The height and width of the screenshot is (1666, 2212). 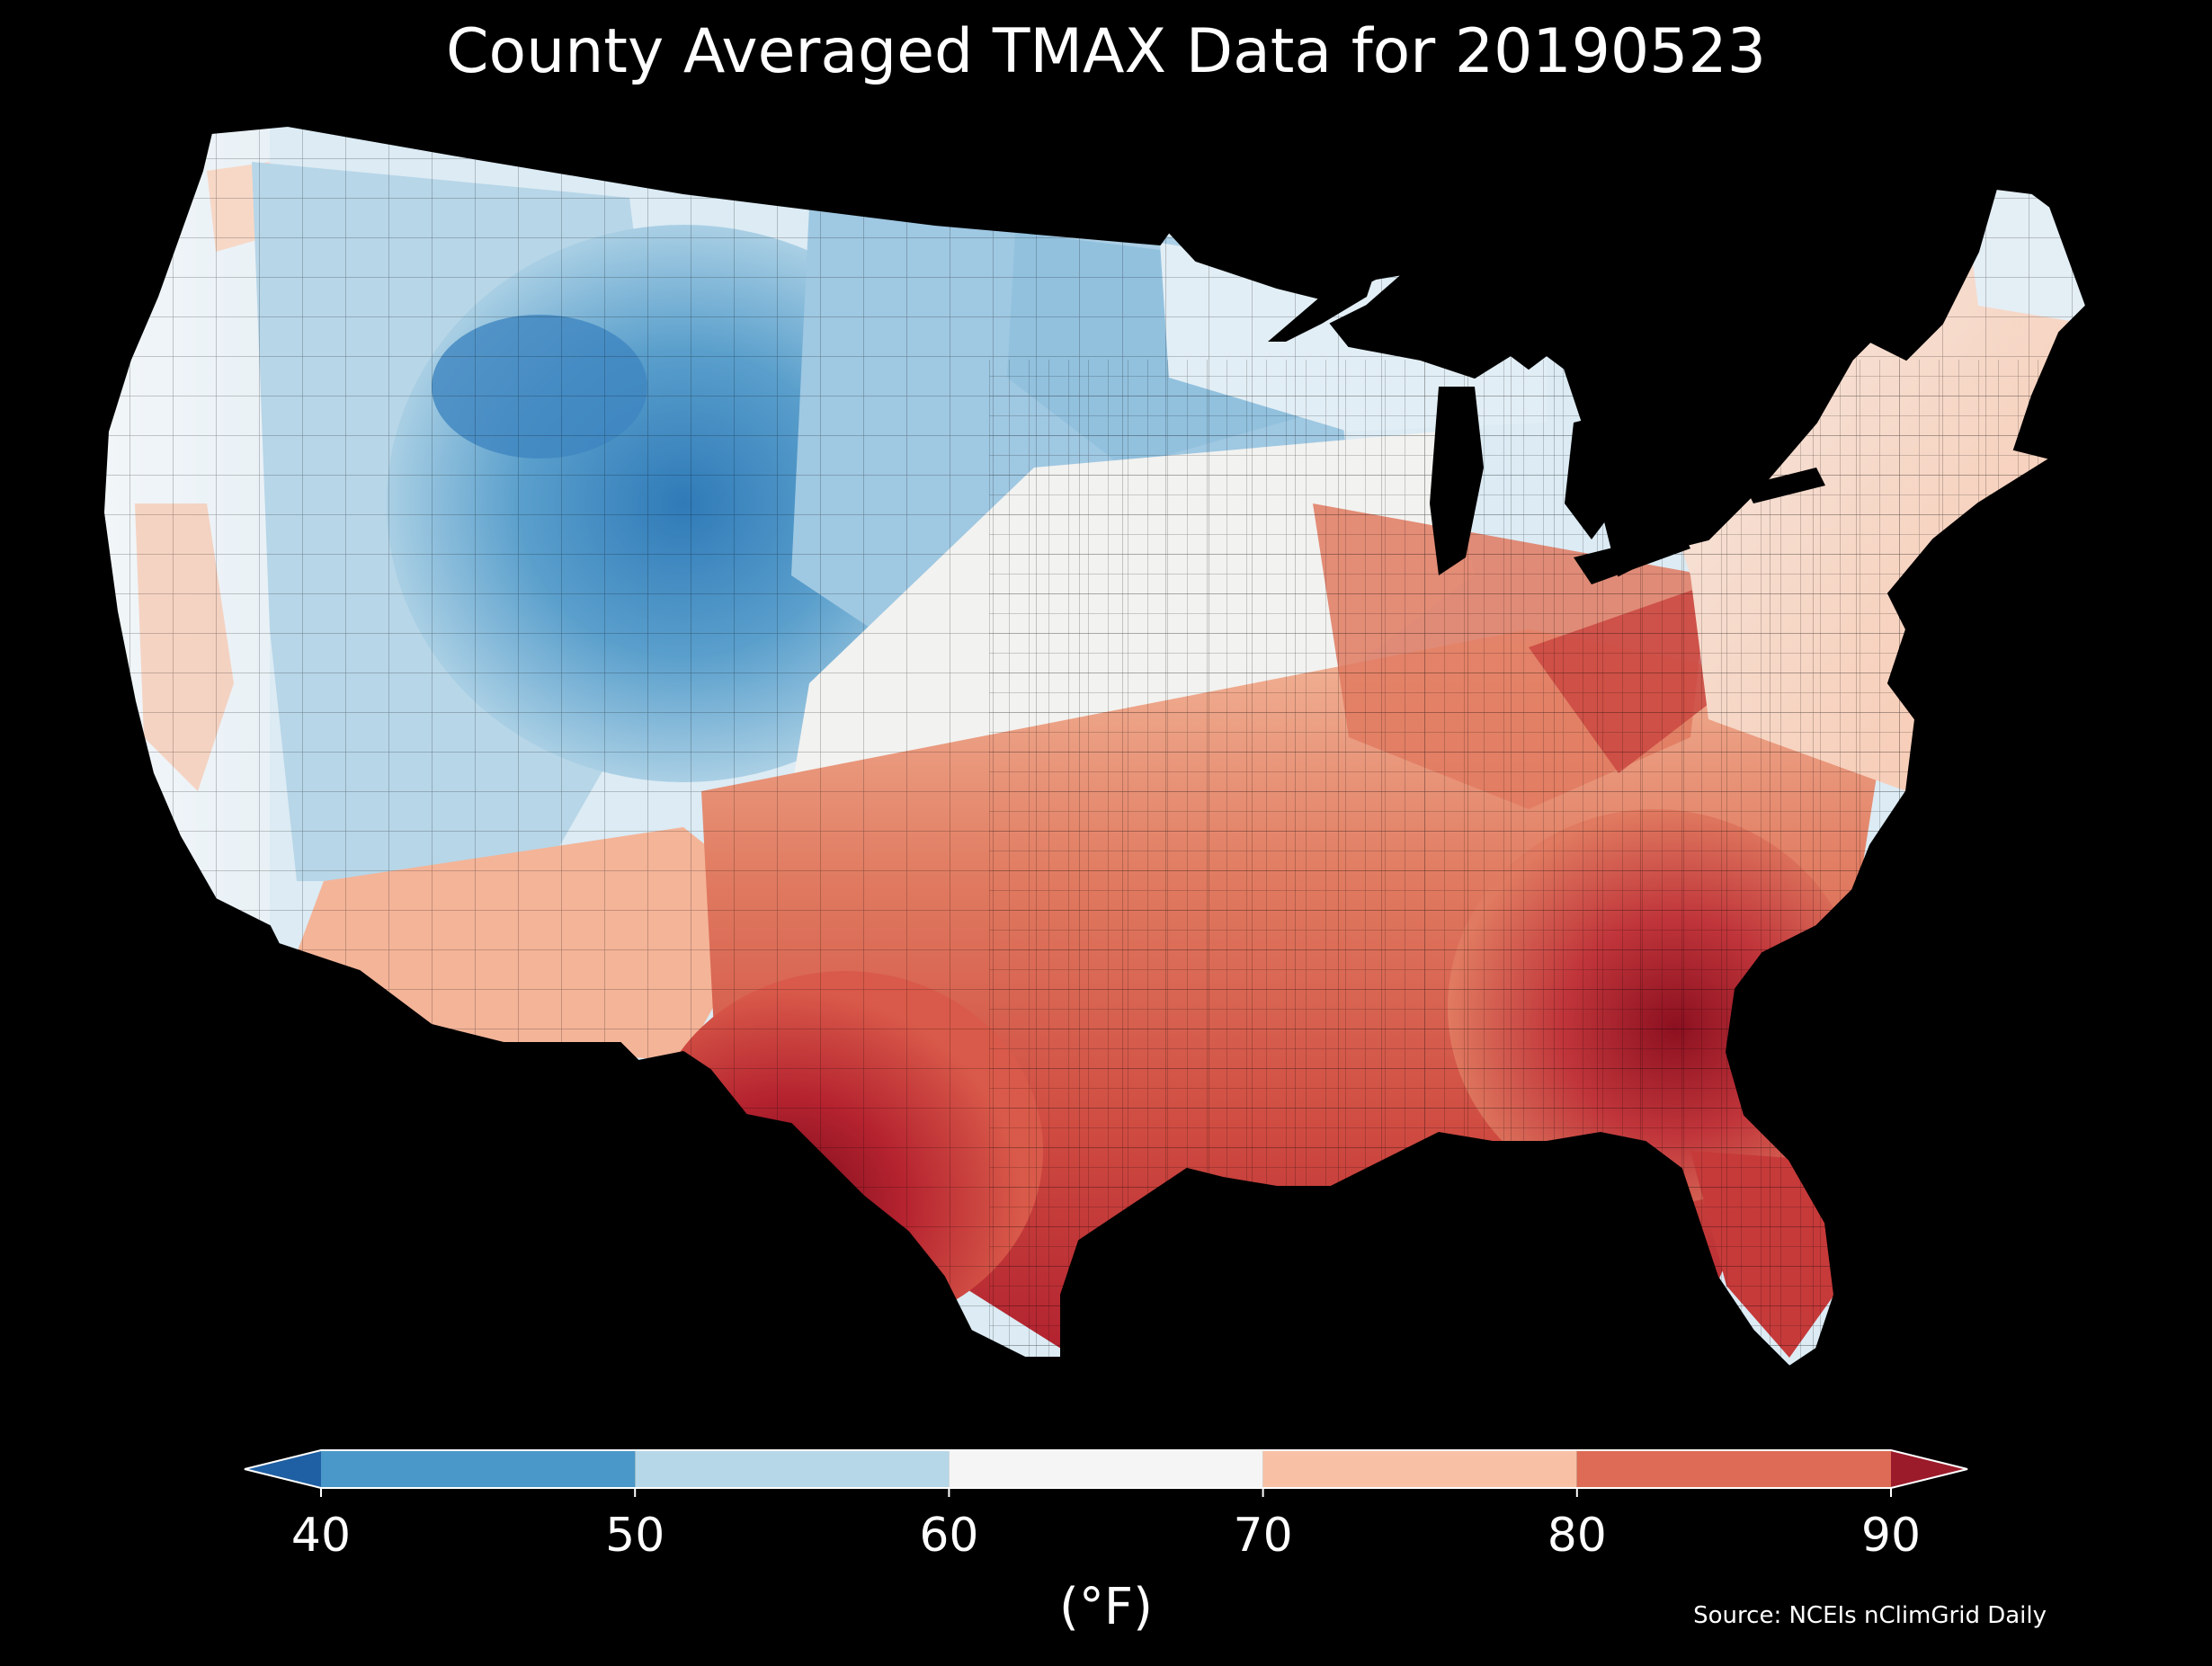 What do you see at coordinates (1891, 1536) in the screenshot?
I see `colorbar-tick-label-5: 90` at bounding box center [1891, 1536].